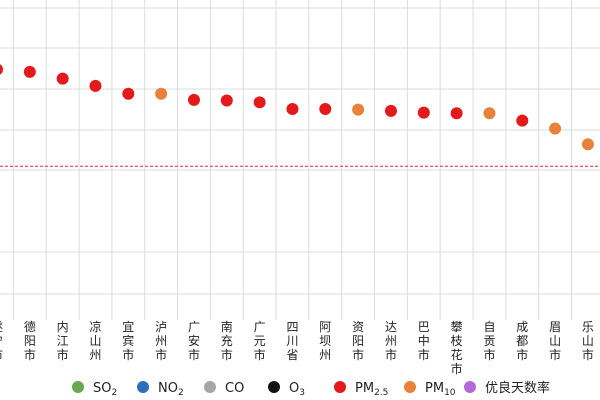 This screenshot has height=400, width=600. What do you see at coordinates (274, 387) in the screenshot?
I see `legend-marker-o3` at bounding box center [274, 387].